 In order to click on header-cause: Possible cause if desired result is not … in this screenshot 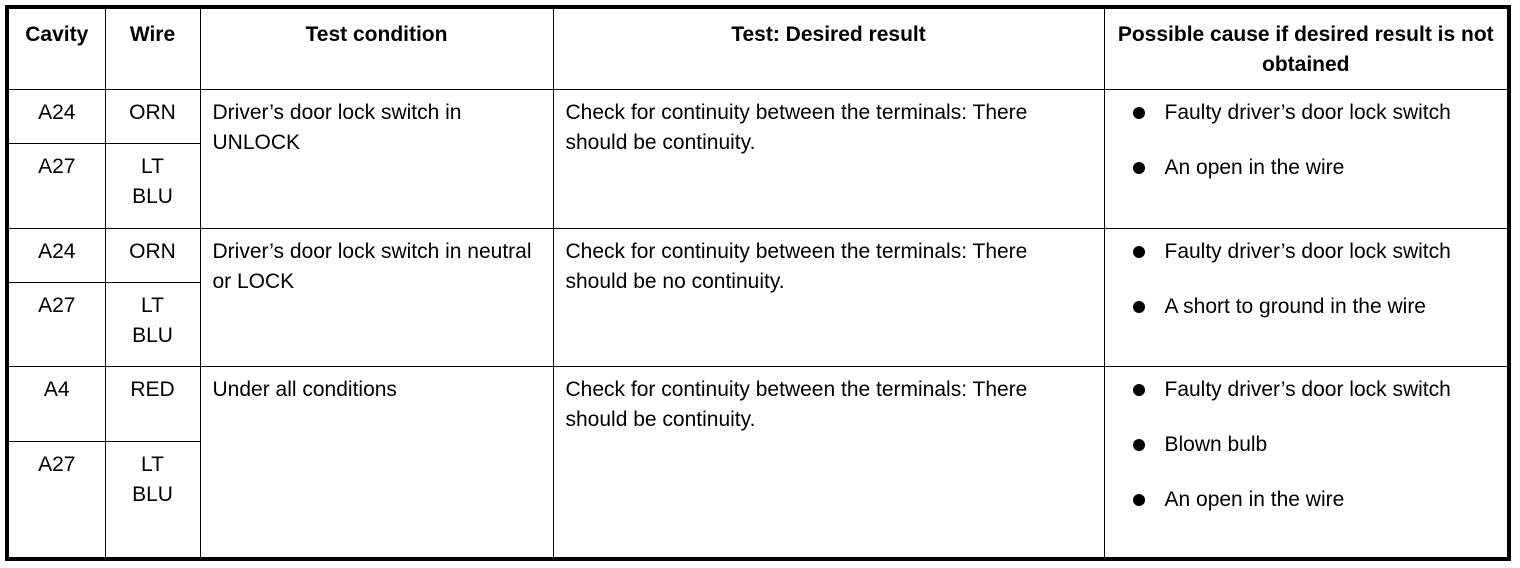, I will do `click(1306, 48)`.